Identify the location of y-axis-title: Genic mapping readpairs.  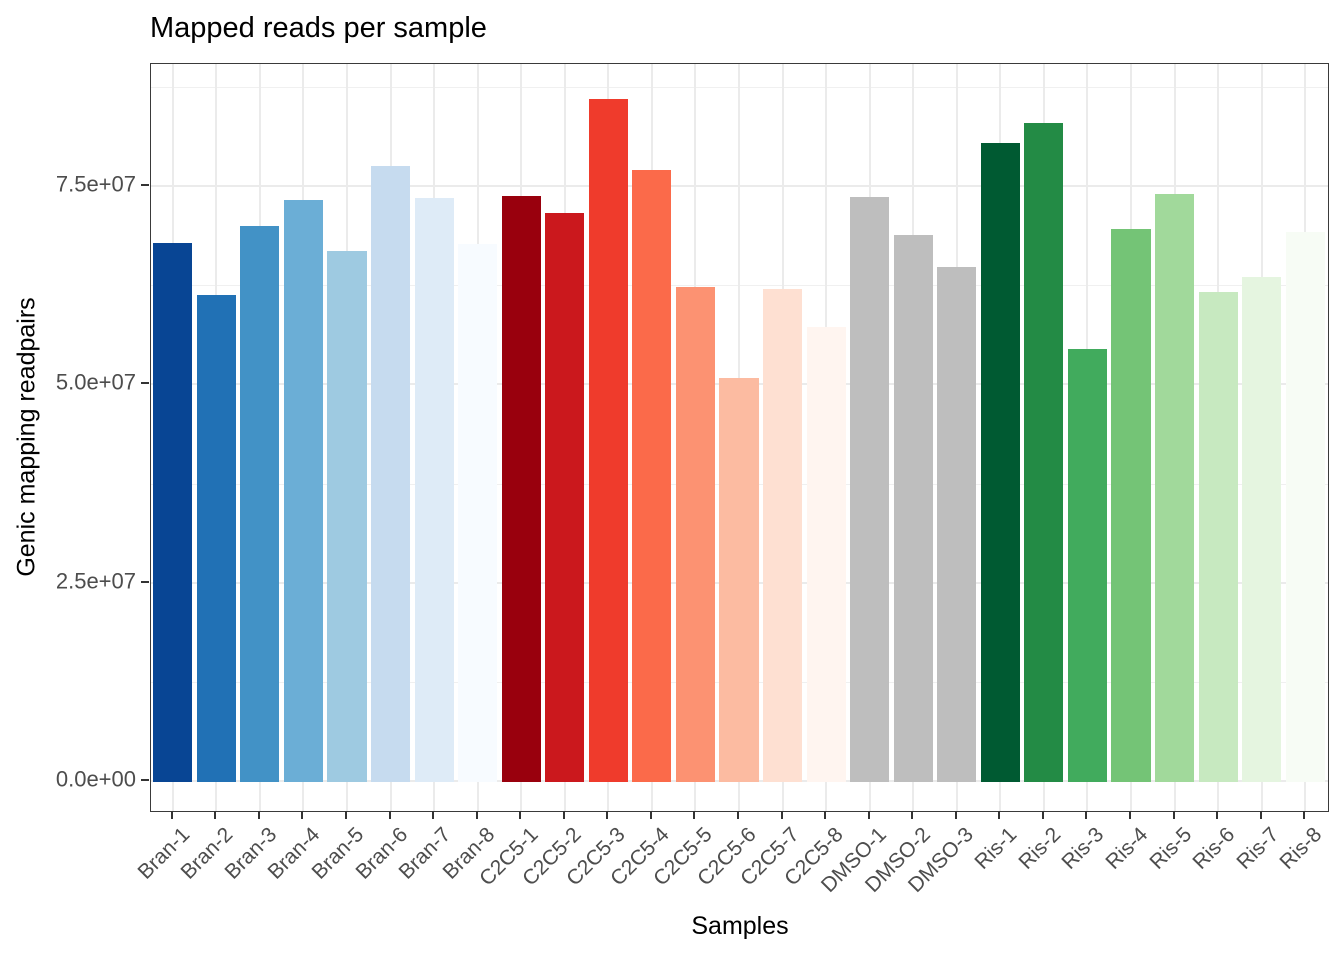
(26, 437).